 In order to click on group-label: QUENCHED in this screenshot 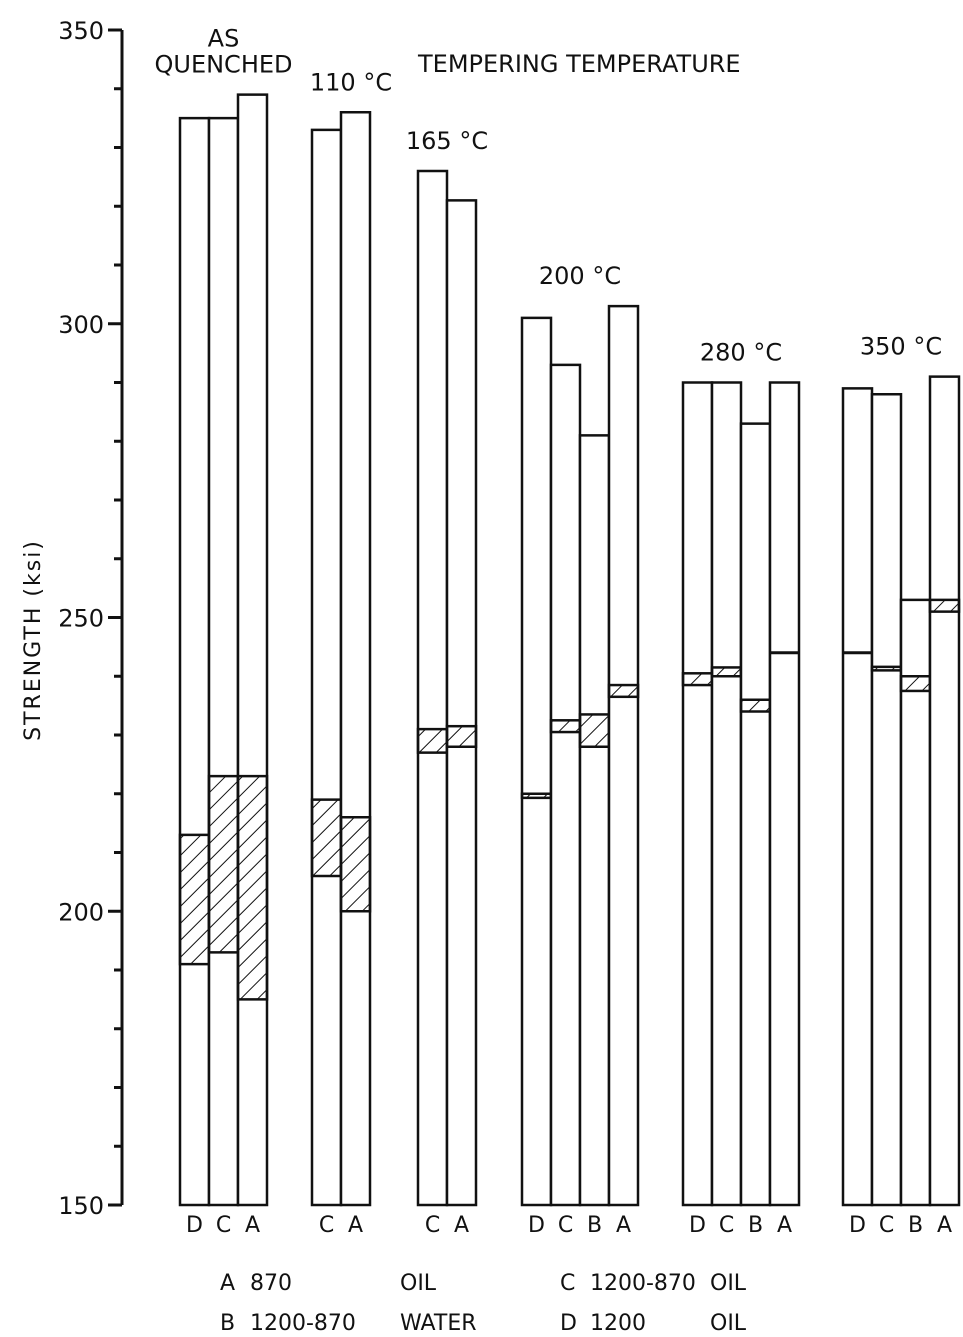, I will do `click(223, 65)`.